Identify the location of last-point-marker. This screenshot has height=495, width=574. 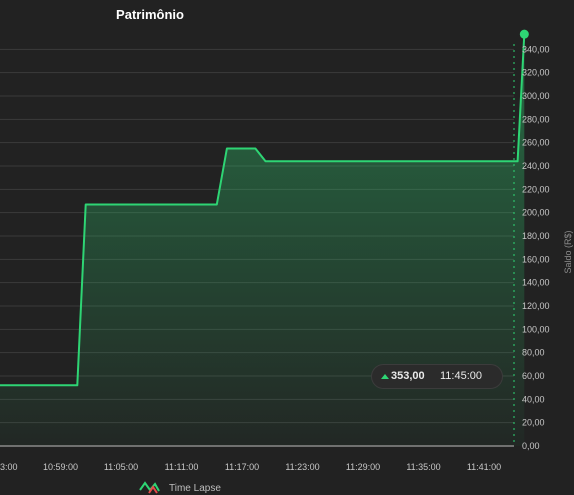
(524, 34).